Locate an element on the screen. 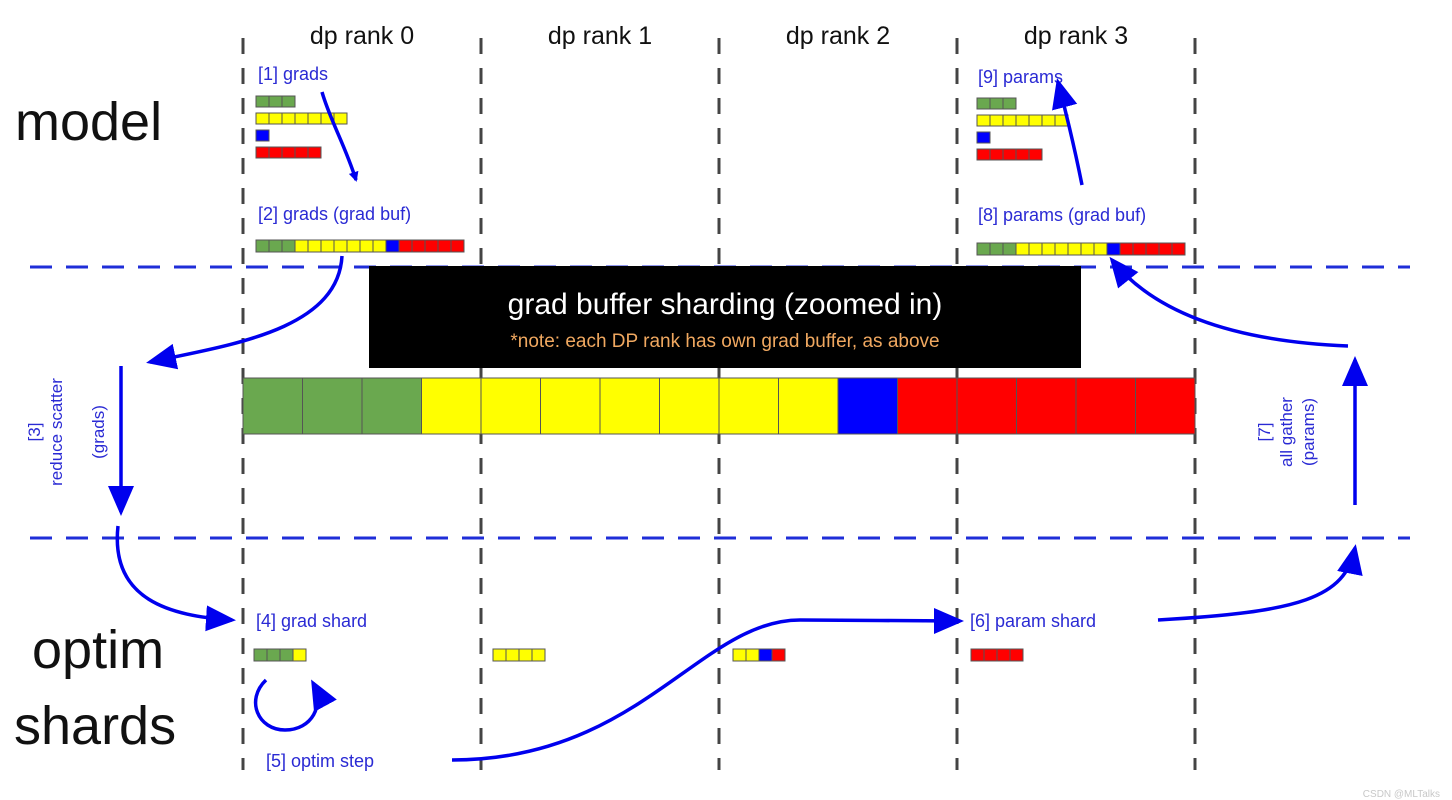 The width and height of the screenshot is (1452, 800). column-header-rank-2: dp rank 2 is located at coordinates (838, 36).